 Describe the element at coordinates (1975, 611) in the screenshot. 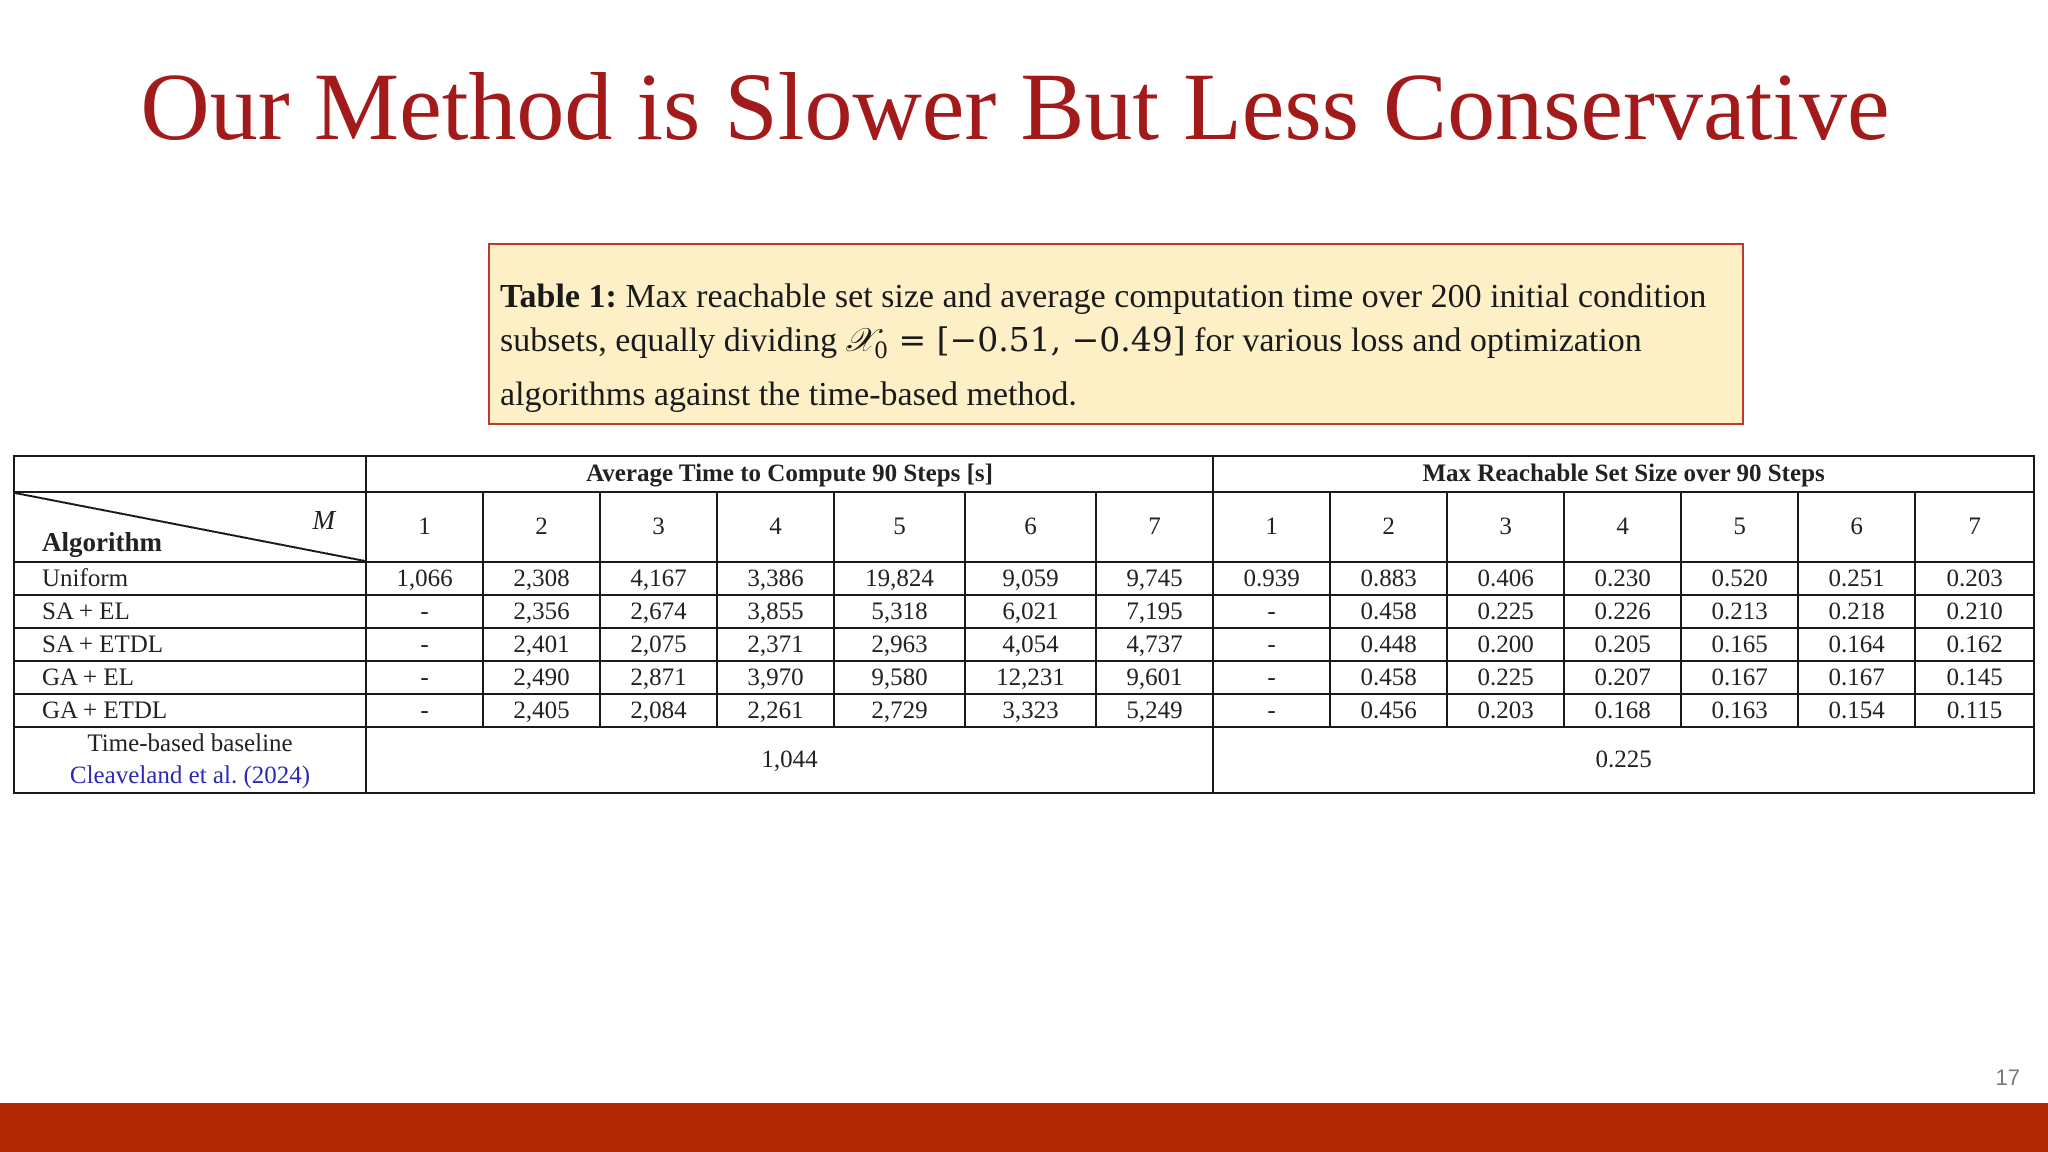

I see `size-cell: 0.210` at that location.